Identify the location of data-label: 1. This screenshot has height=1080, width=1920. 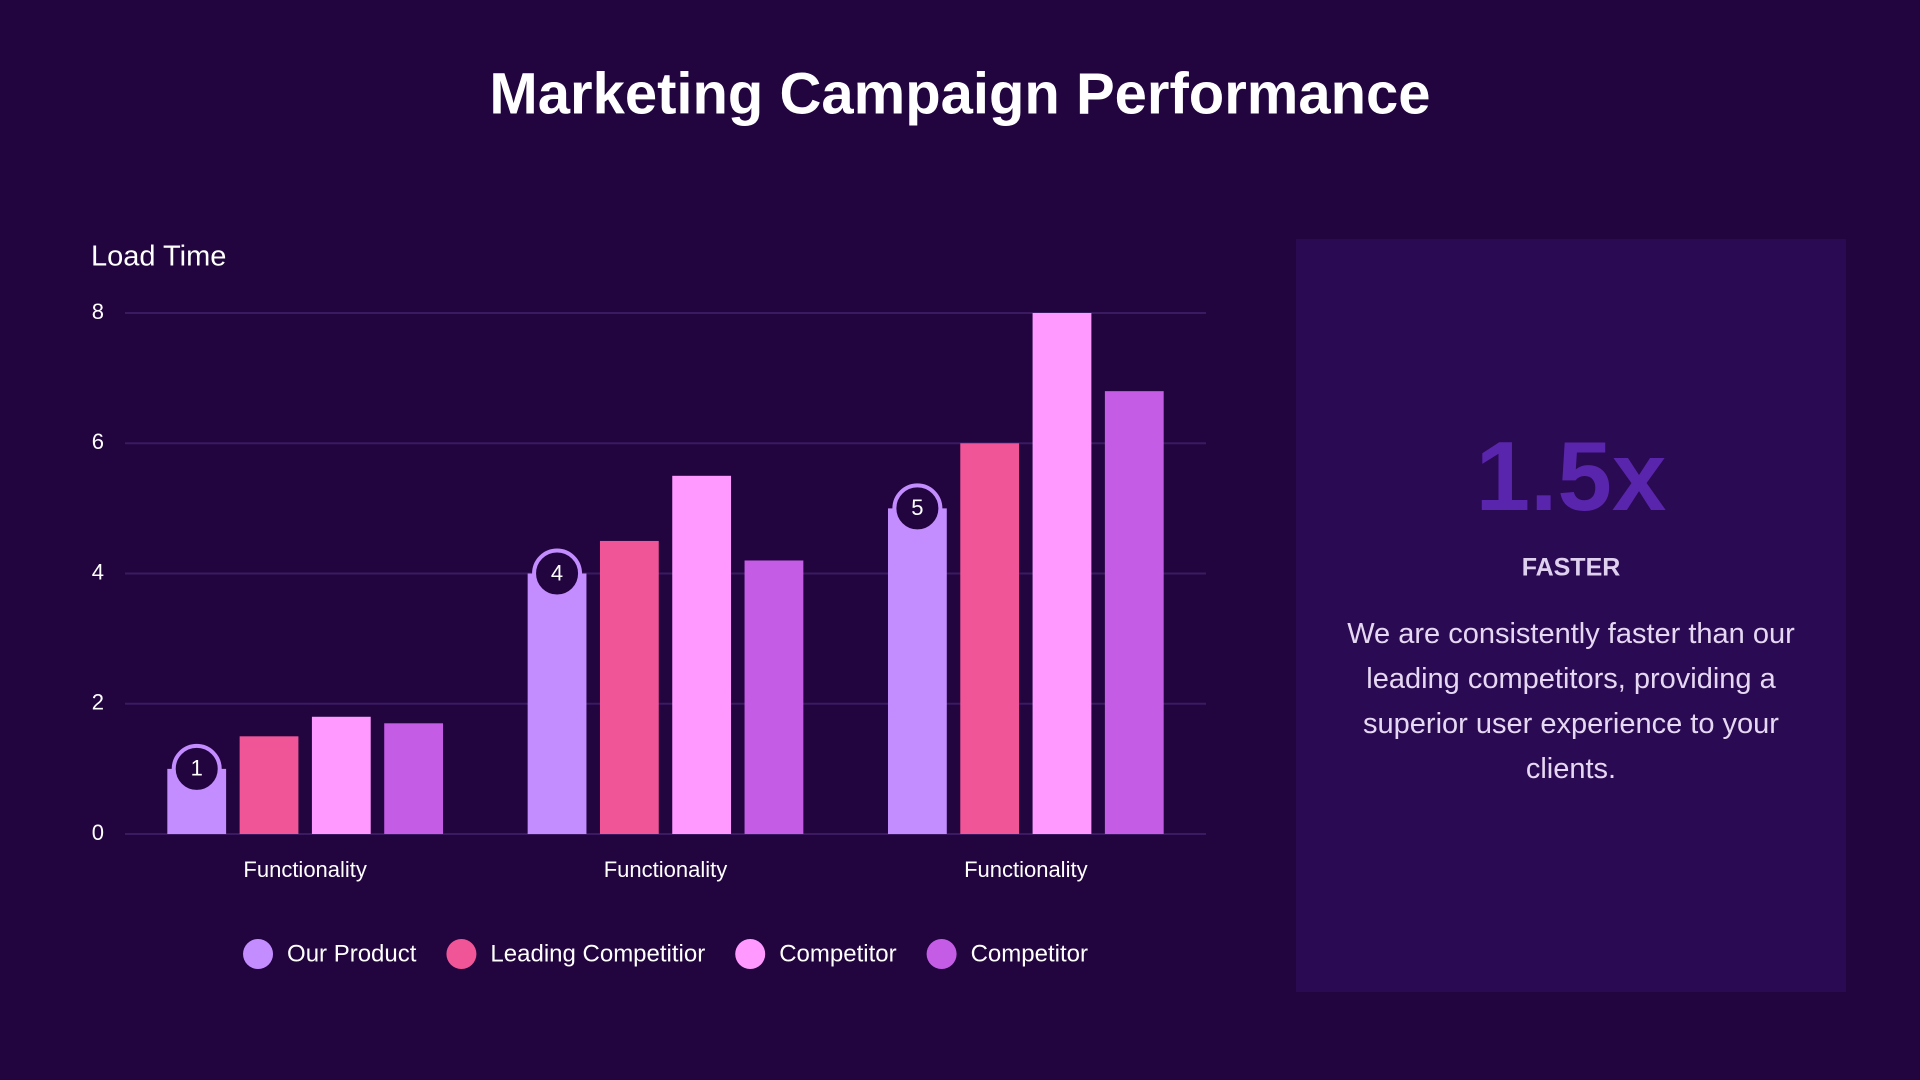
(197, 768).